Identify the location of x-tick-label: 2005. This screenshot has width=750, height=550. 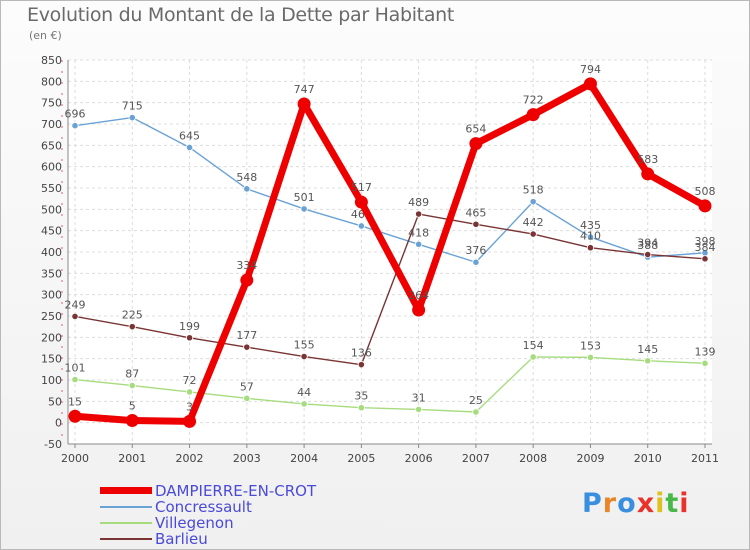
(361, 458).